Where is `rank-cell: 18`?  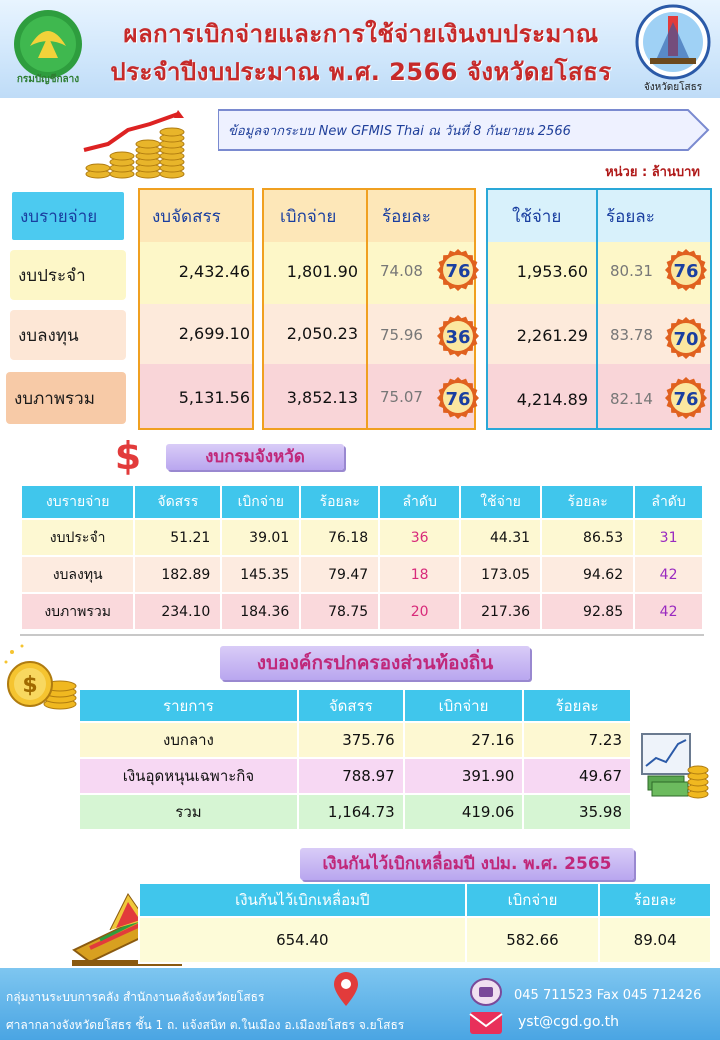 rank-cell: 18 is located at coordinates (420, 574).